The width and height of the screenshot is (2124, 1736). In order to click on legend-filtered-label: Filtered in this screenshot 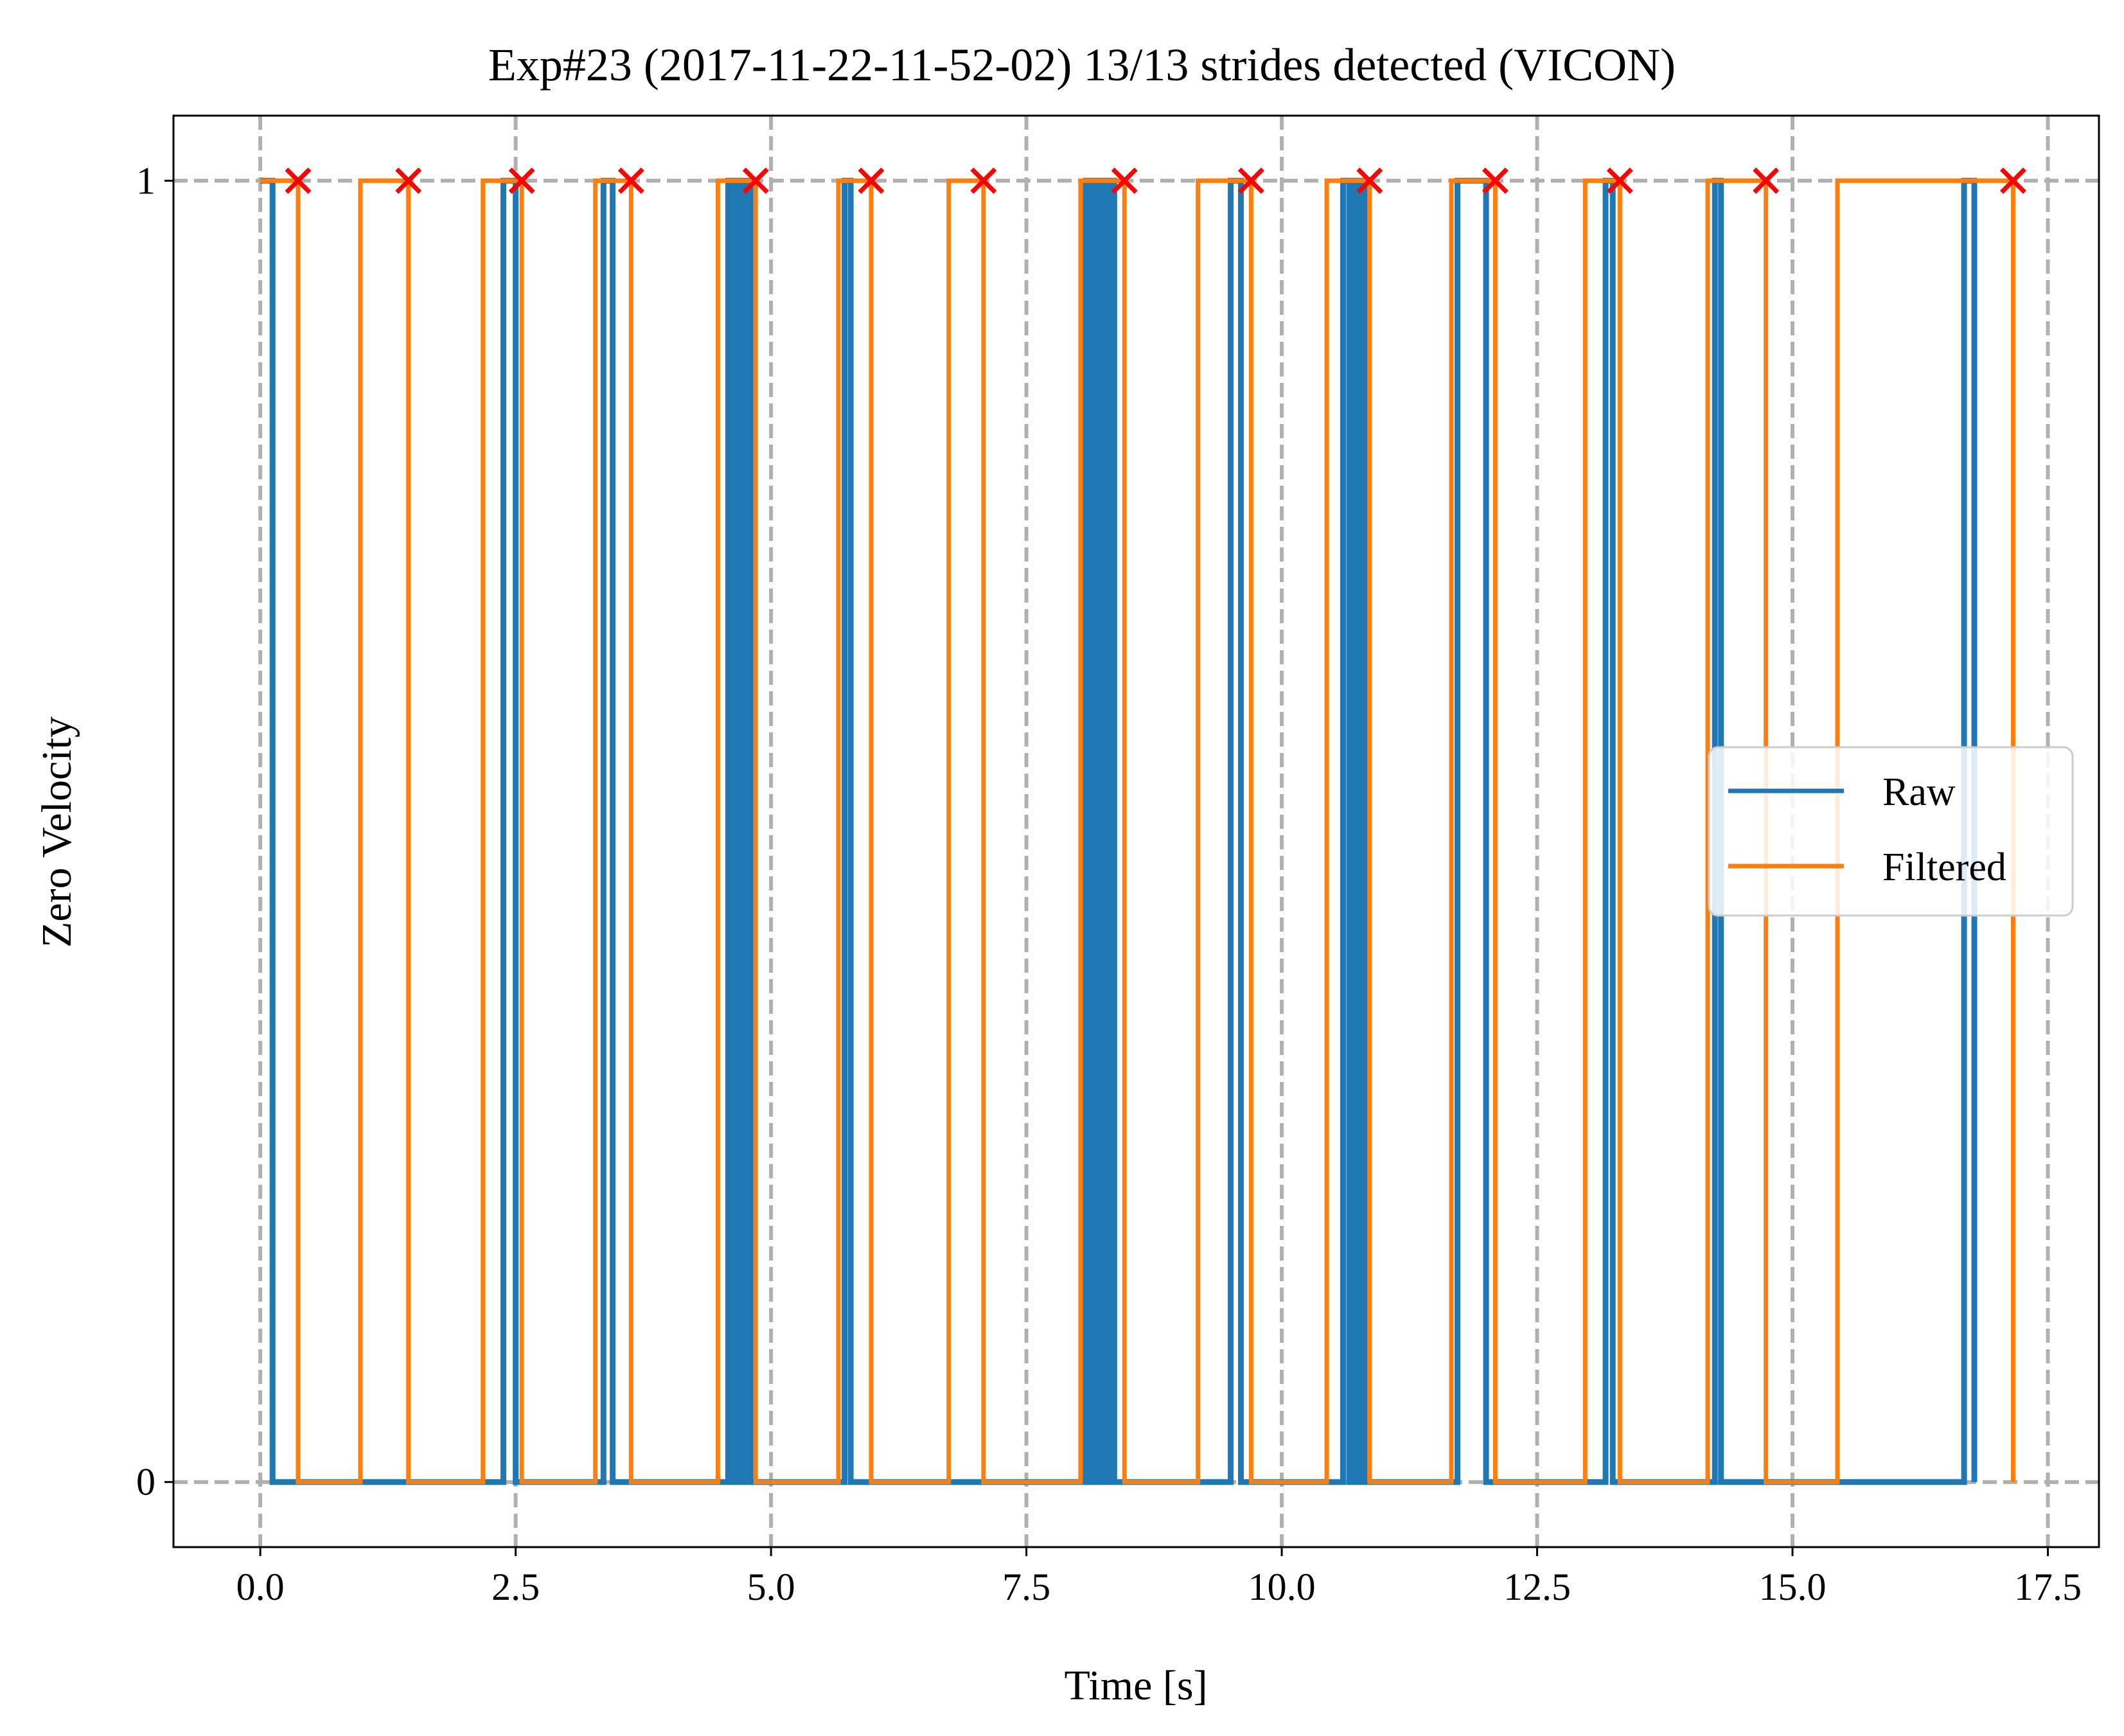, I will do `click(1944, 867)`.